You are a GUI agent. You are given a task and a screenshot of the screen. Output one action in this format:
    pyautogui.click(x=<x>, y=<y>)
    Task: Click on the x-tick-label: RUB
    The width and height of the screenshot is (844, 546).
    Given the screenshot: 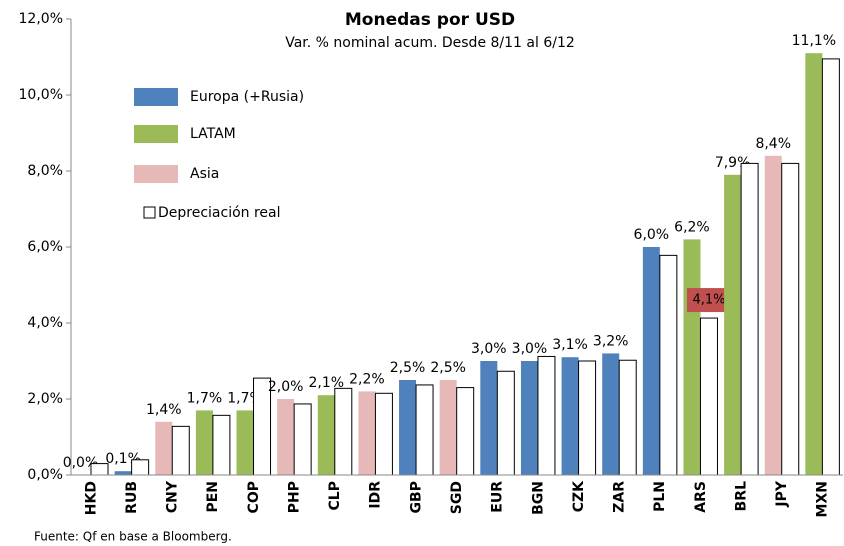 What is the action you would take?
    pyautogui.click(x=132, y=497)
    